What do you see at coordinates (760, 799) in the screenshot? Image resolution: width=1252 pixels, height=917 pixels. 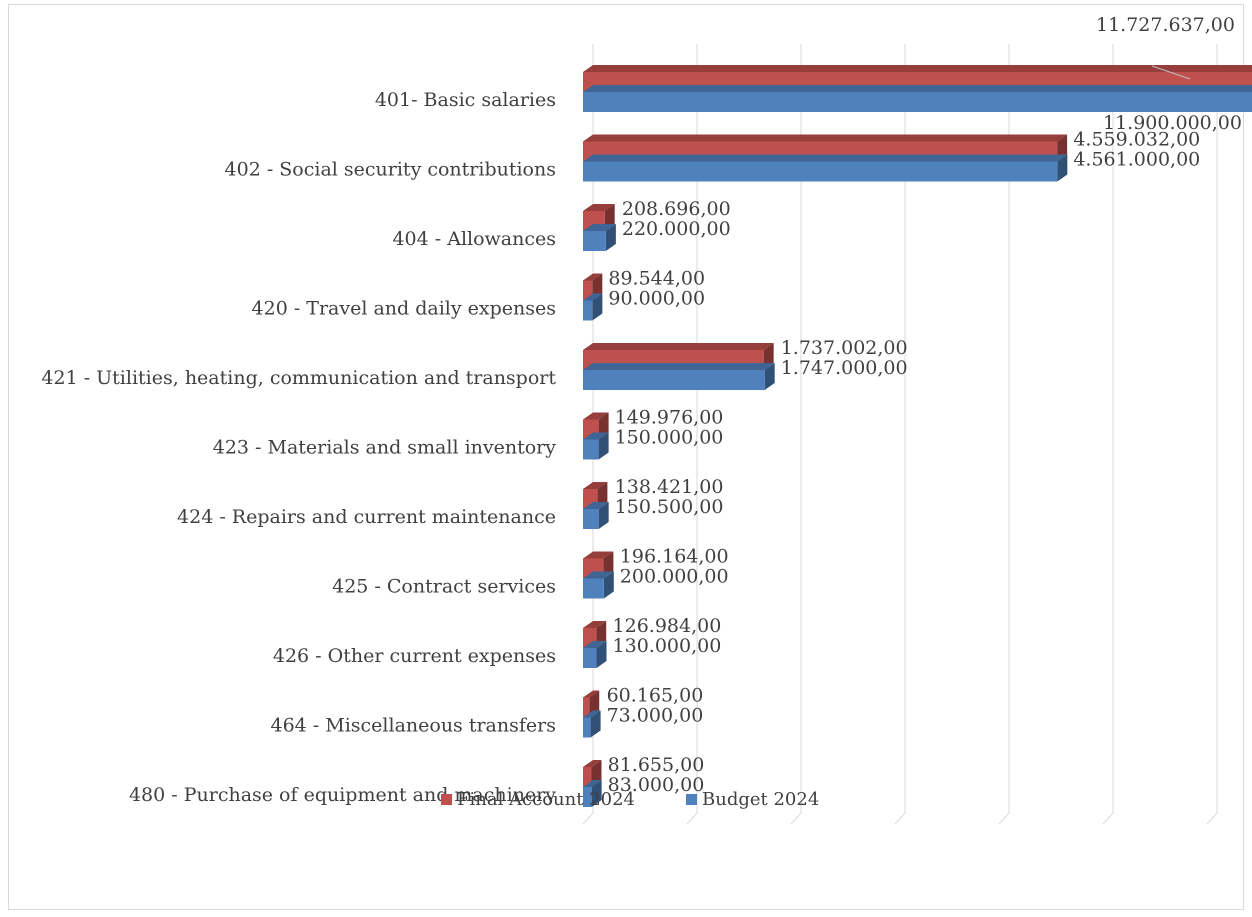 I see `legend-label: Budget 2024` at bounding box center [760, 799].